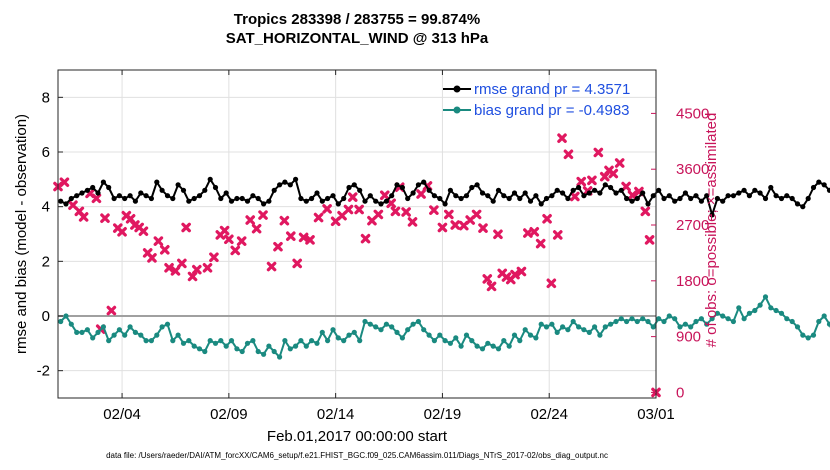  What do you see at coordinates (357, 38) in the screenshot?
I see `chart-title-line2: SAT_HORIZONTAL_WIND @ 313 hPa` at bounding box center [357, 38].